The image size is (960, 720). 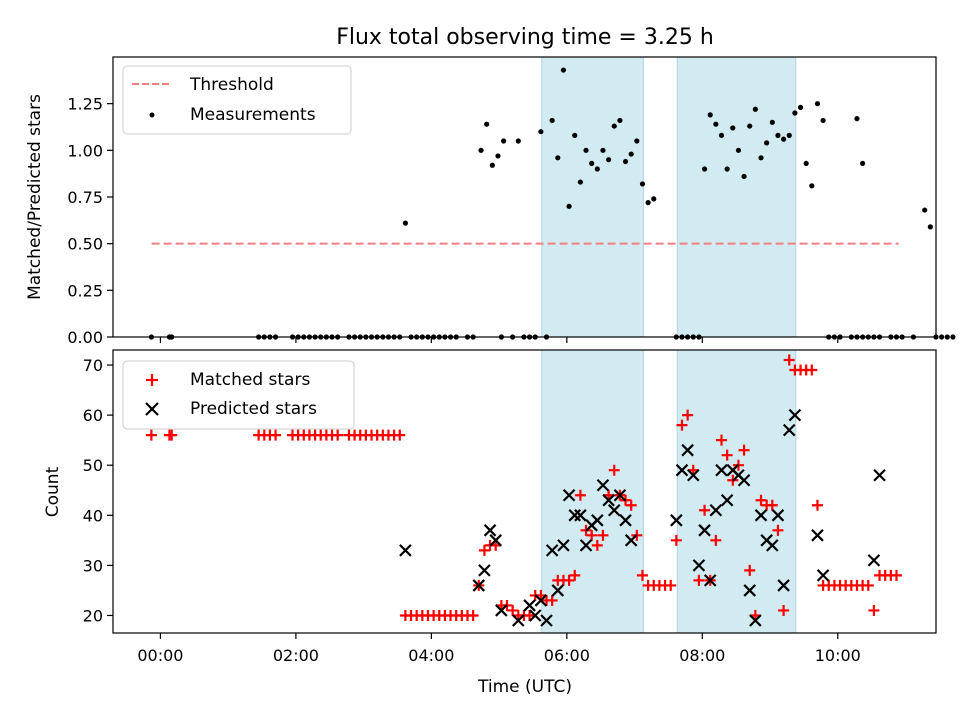 I want to click on bottom-y-tick-label: 70, so click(x=93, y=365).